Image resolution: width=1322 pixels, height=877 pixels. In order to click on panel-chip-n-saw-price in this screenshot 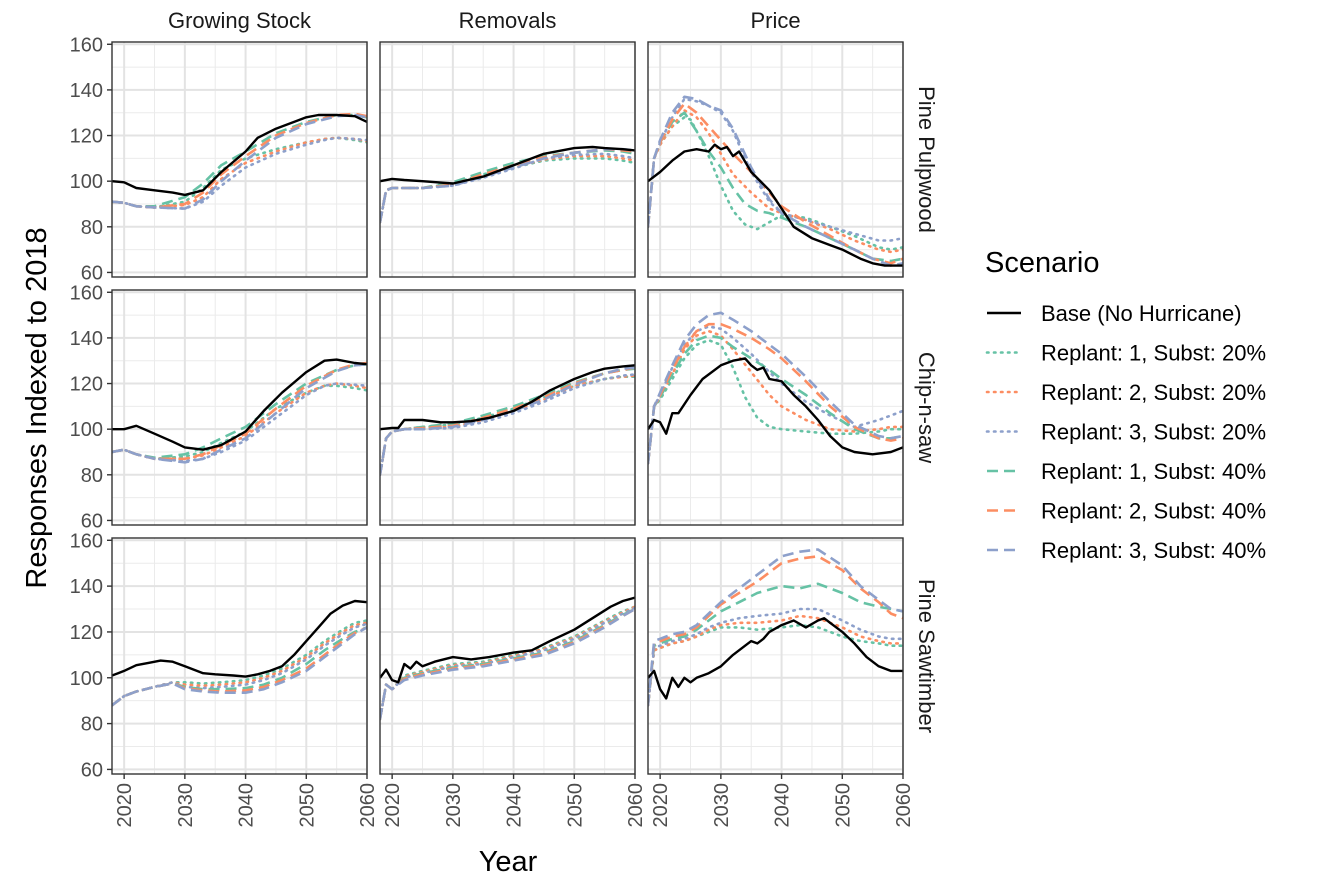, I will do `click(775, 407)`.